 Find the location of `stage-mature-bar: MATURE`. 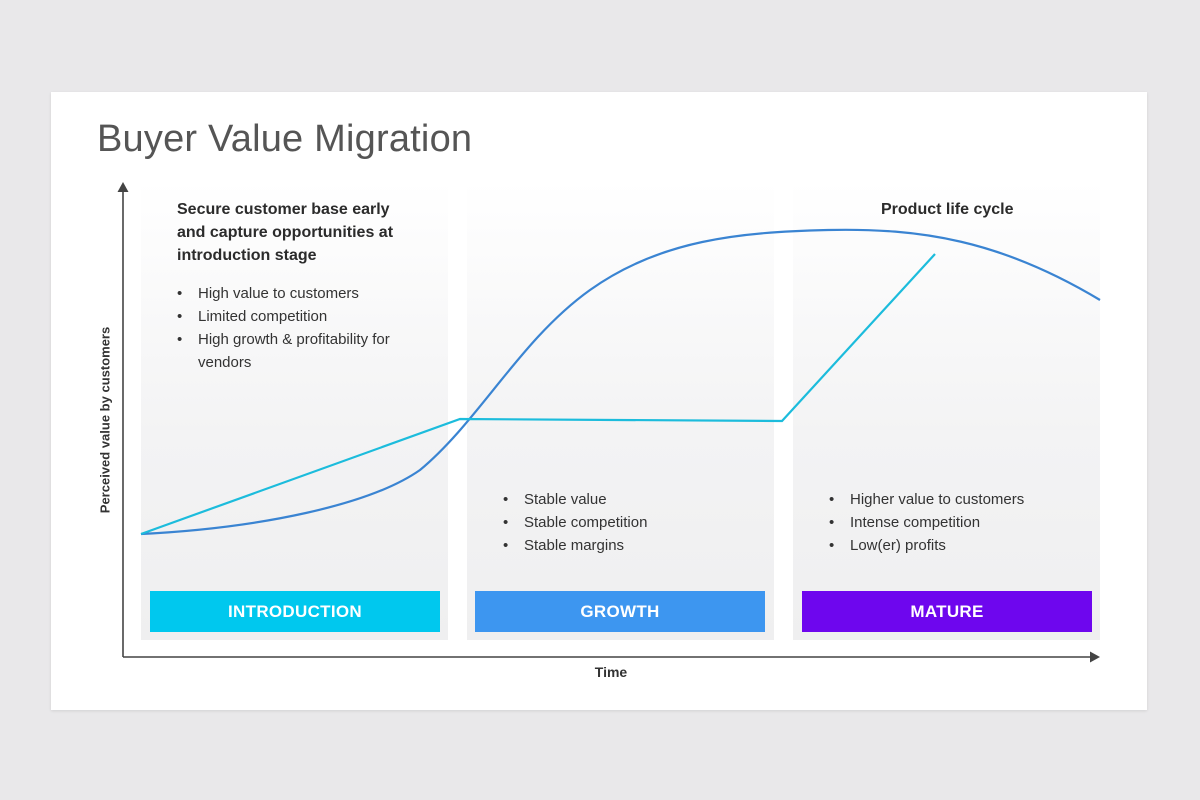

stage-mature-bar: MATURE is located at coordinates (947, 611).